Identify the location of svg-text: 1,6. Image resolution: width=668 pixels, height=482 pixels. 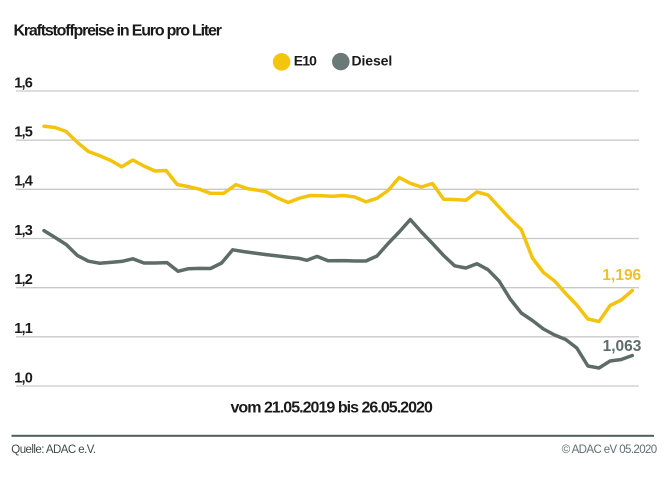
(23, 83).